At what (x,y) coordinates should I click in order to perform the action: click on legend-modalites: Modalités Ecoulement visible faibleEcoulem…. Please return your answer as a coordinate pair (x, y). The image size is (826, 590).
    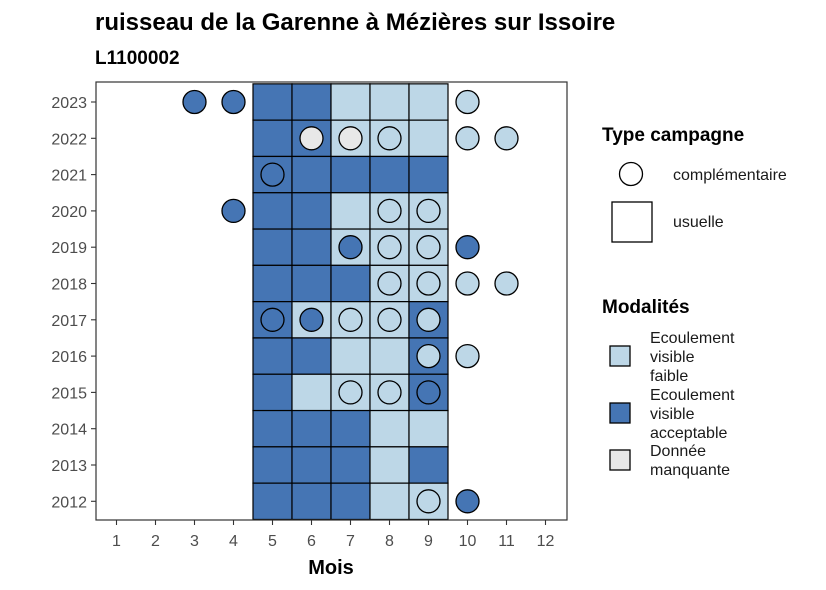
    Looking at the image, I should click on (668, 388).